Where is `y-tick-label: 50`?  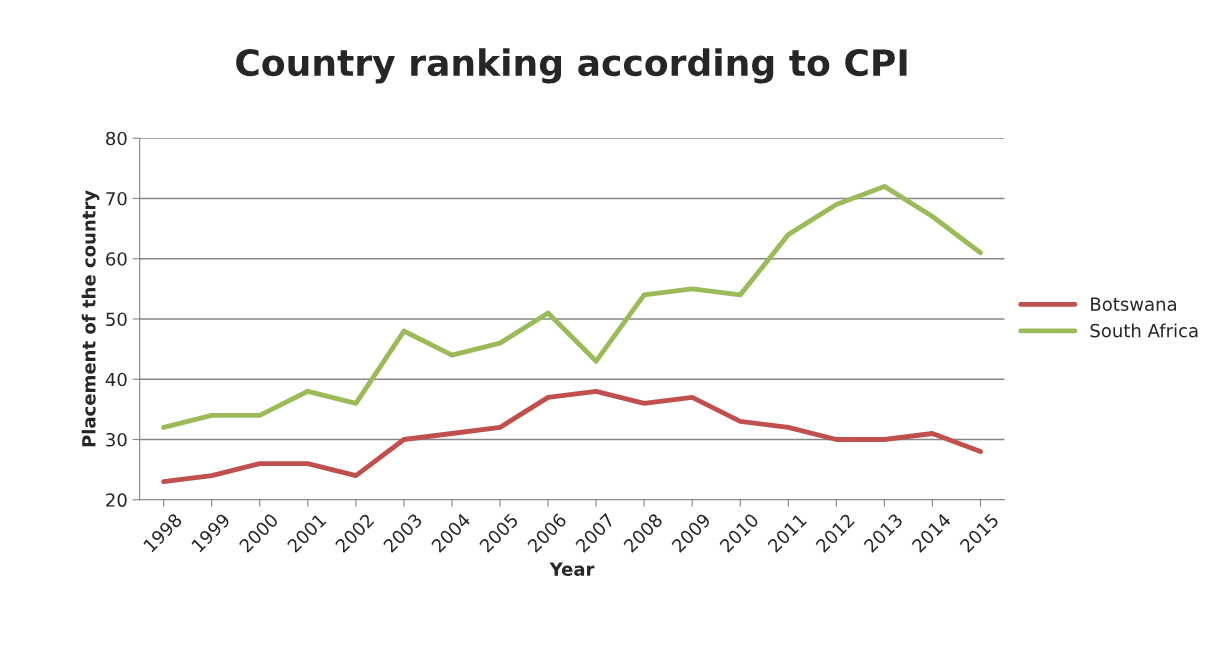
y-tick-label: 50 is located at coordinates (116, 319).